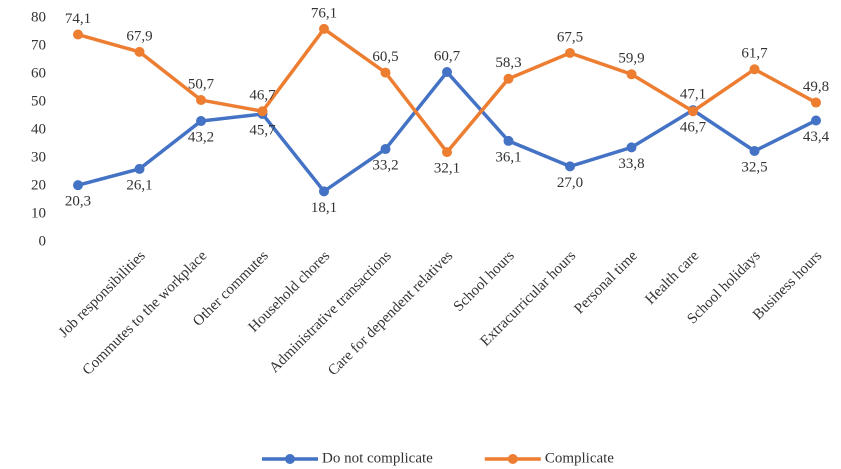 The width and height of the screenshot is (841, 469). Describe the element at coordinates (693, 95) in the screenshot. I see `data-label: 47,1` at that location.